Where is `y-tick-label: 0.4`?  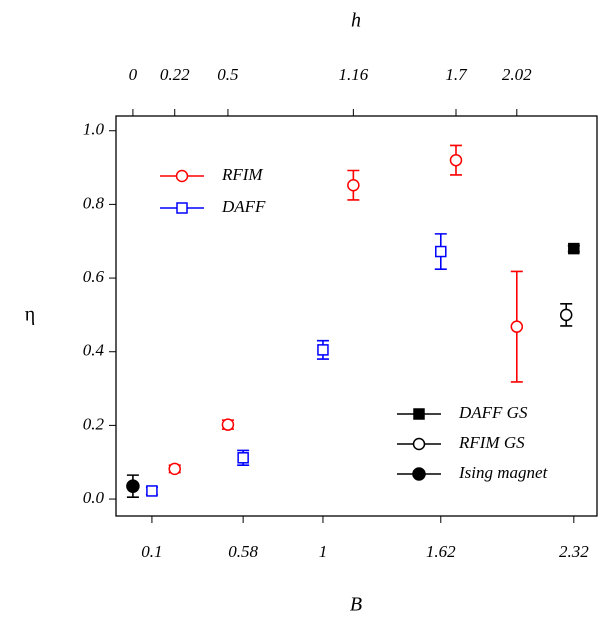
y-tick-label: 0.4 is located at coordinates (94, 350).